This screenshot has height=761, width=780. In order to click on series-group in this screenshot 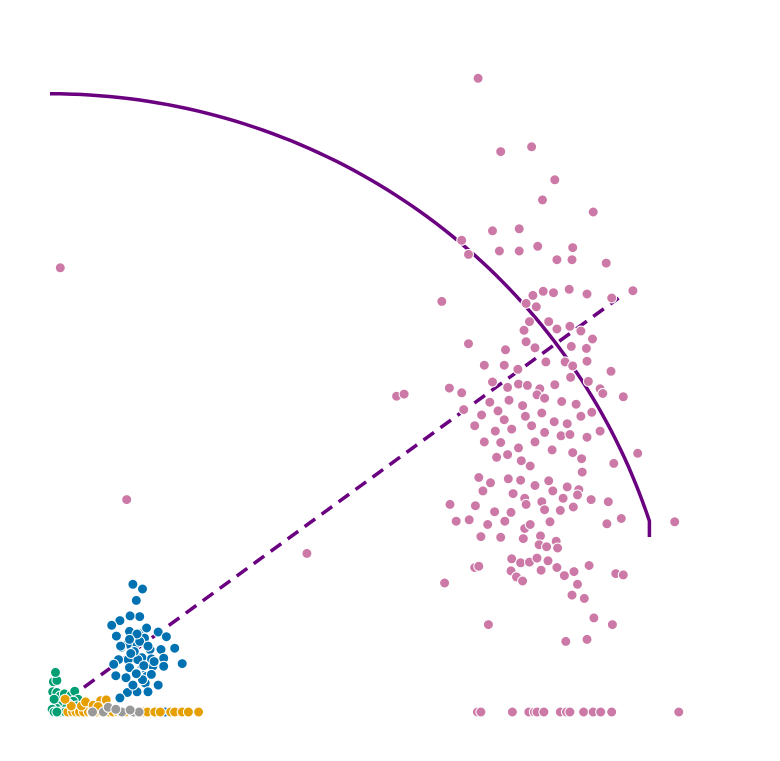, I will do `click(116, 709)`.